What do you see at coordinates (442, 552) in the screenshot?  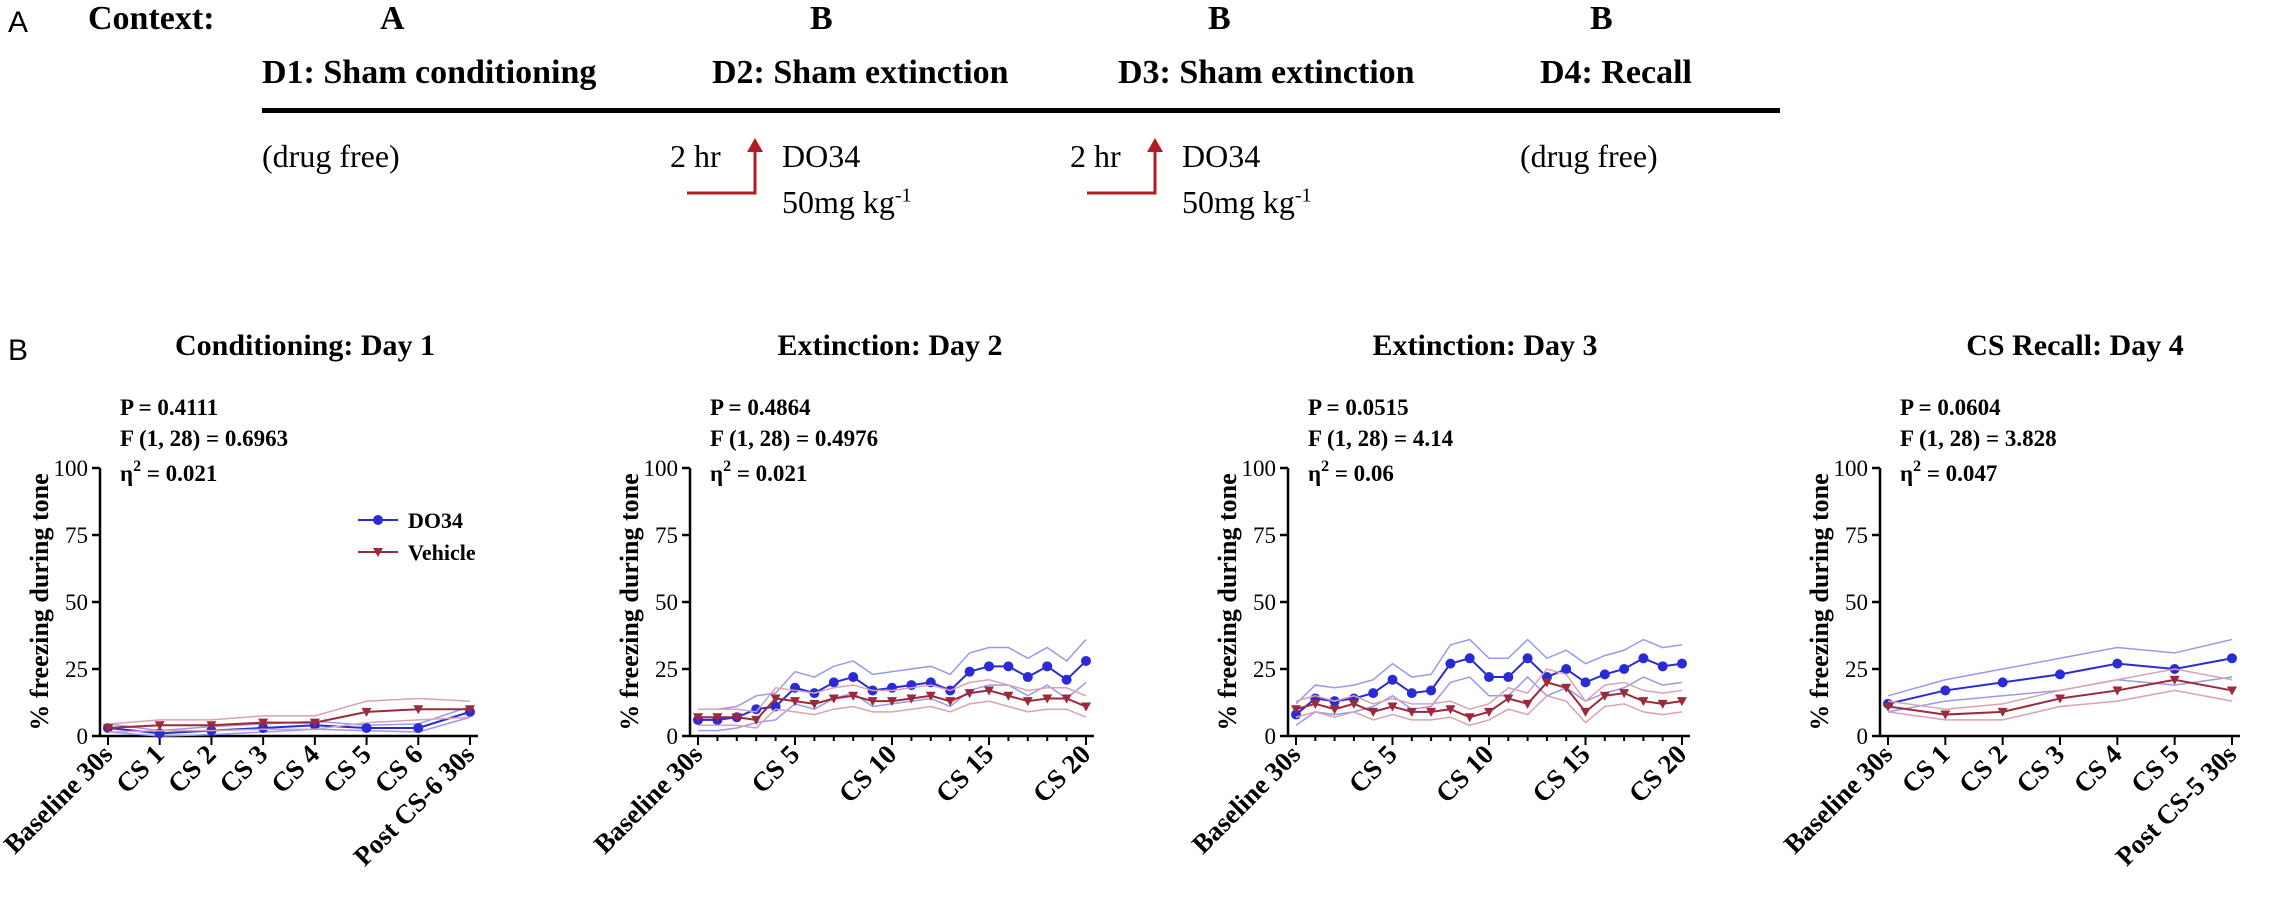 I see `legend-label: Vehicle` at bounding box center [442, 552].